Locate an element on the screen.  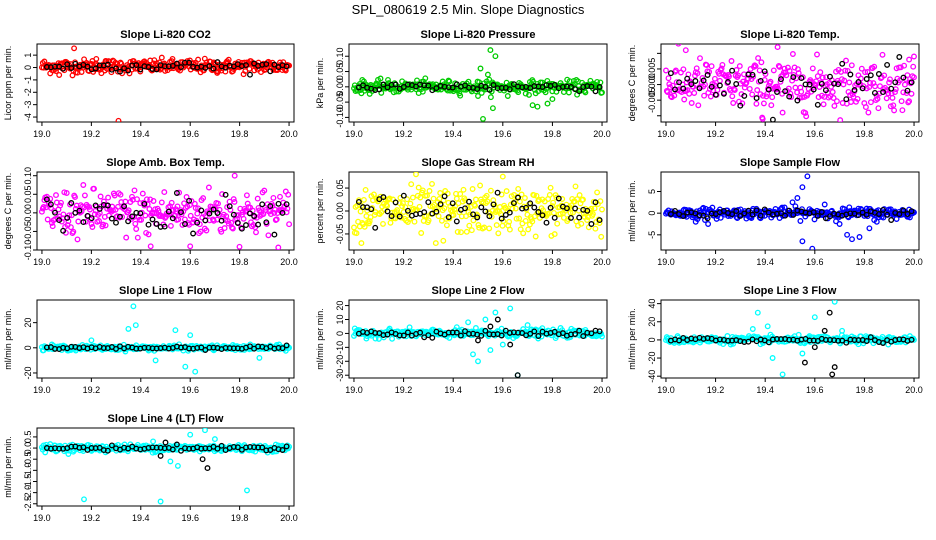
y-tick-label: 0 is located at coordinates (28, 347).